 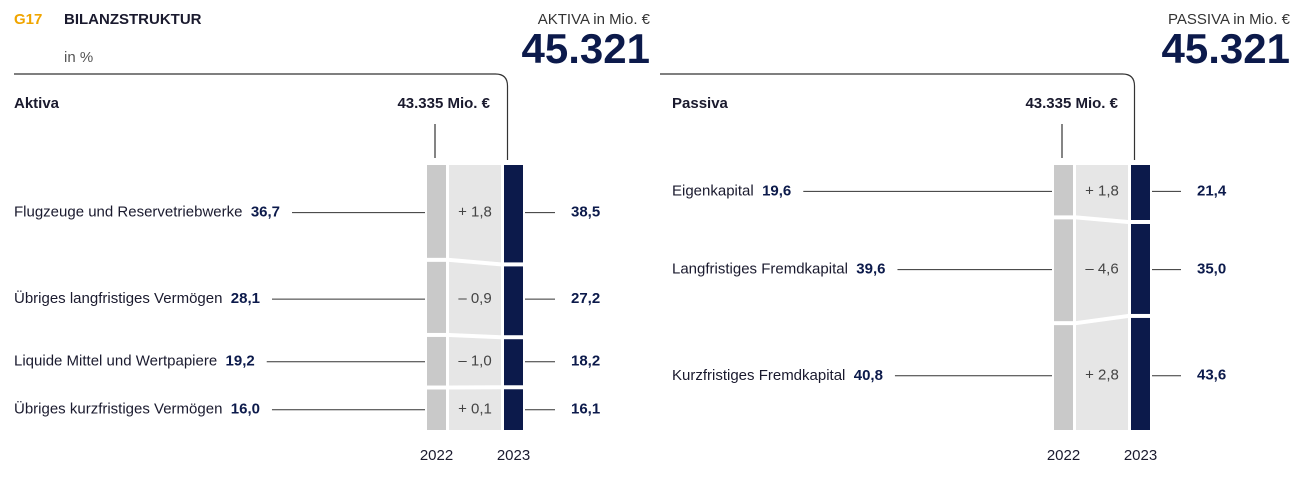 I want to click on value-2023: 43,6, so click(x=1211, y=375).